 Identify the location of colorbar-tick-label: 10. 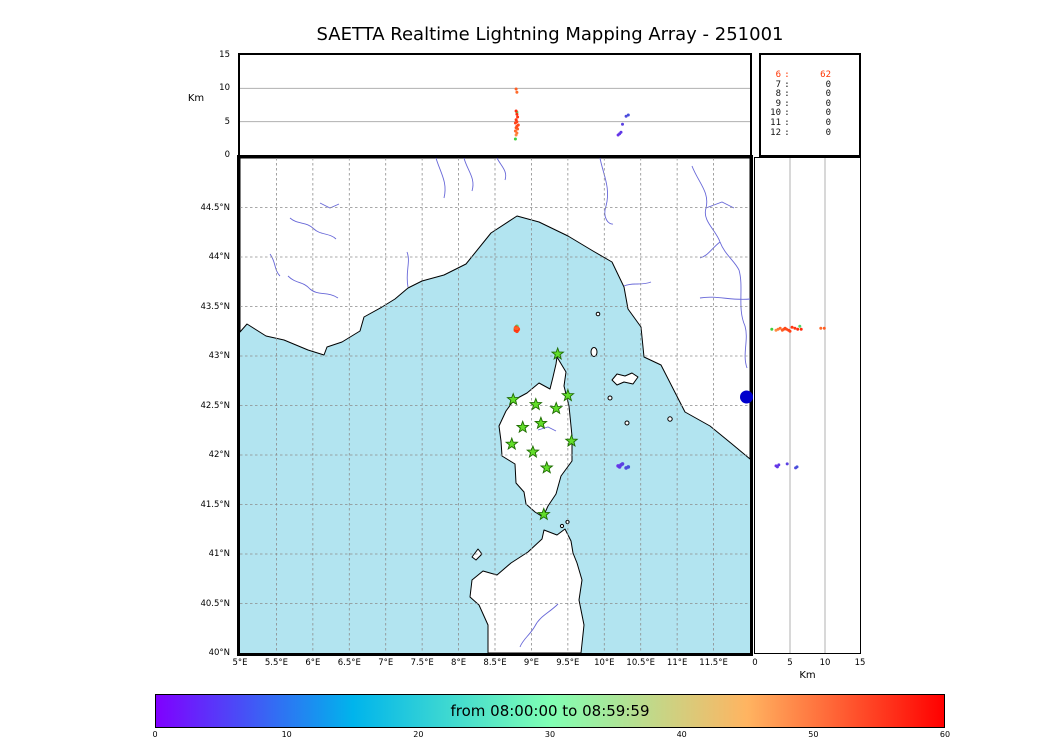
(286, 734).